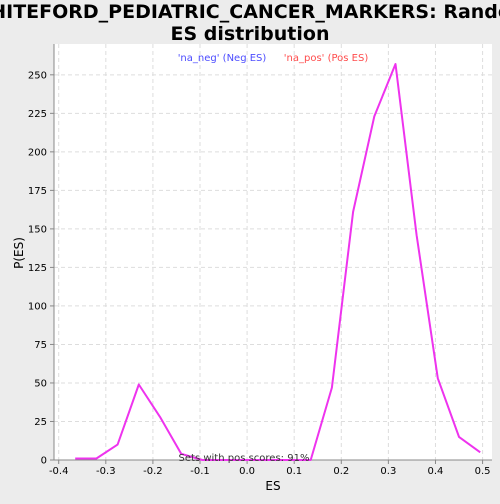 Image resolution: width=500 pixels, height=504 pixels. What do you see at coordinates (37, 114) in the screenshot?
I see `y-tick-label: 225` at bounding box center [37, 114].